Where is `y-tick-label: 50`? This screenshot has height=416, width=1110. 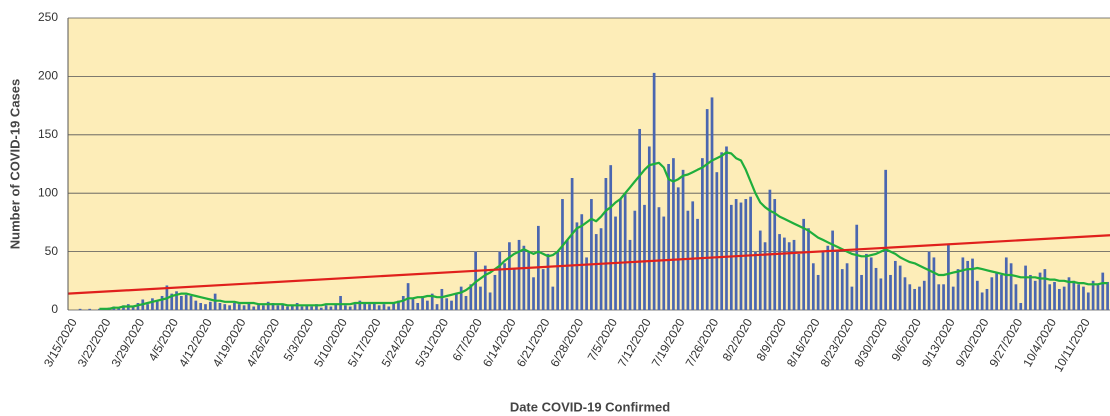
y-tick-label: 50 is located at coordinates (52, 251).